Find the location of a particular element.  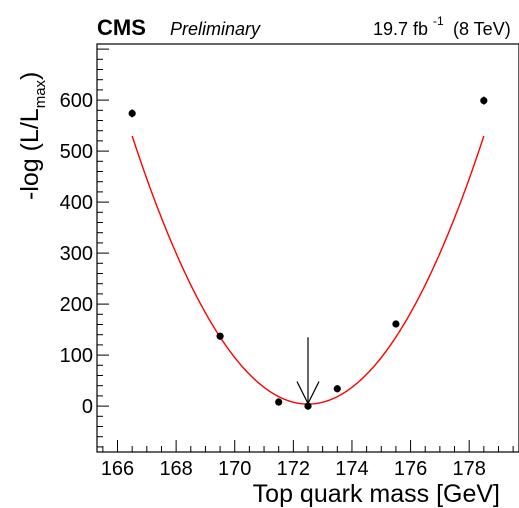

y-axis-label-main: -log (L/L is located at coordinates (30, 154).